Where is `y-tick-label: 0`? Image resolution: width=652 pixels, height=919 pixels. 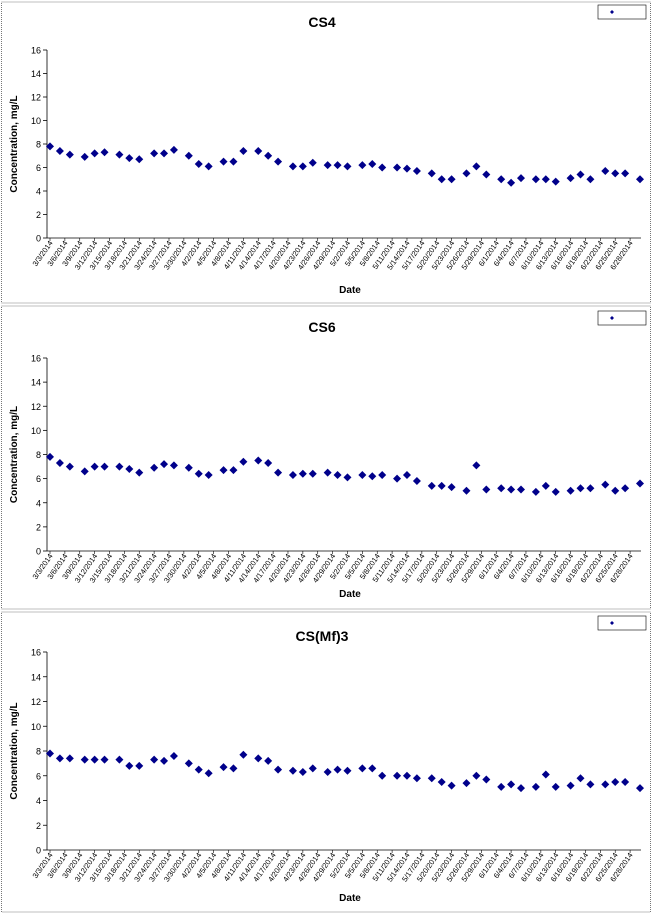 y-tick-label: 0 is located at coordinates (38, 851).